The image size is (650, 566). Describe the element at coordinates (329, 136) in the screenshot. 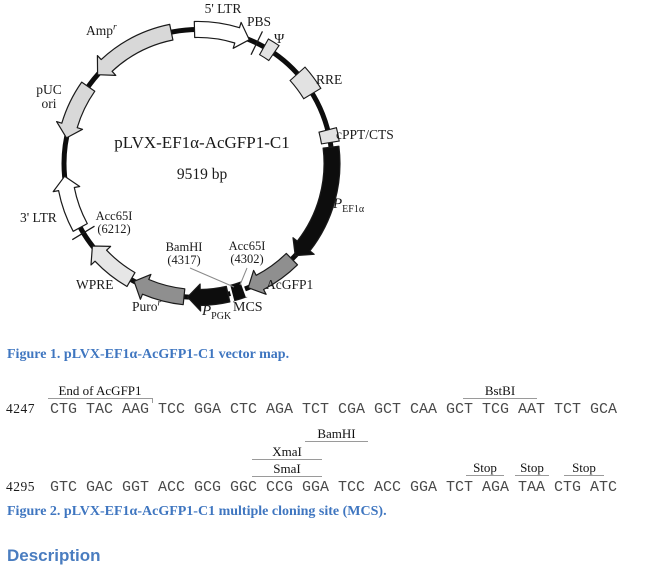

I see `feature-cppt-cts` at that location.